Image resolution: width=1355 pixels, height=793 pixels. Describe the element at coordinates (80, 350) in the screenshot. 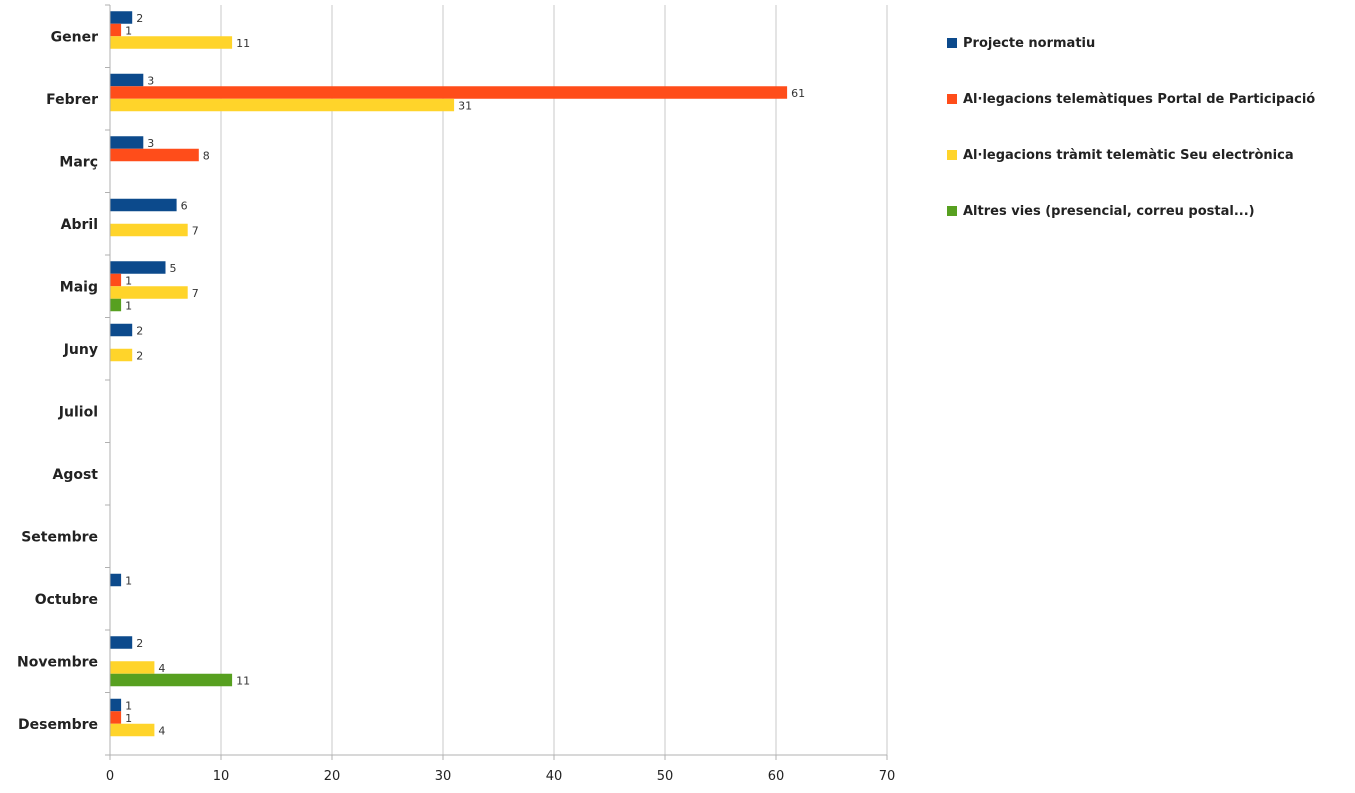

I see `category-label: Juny` at that location.